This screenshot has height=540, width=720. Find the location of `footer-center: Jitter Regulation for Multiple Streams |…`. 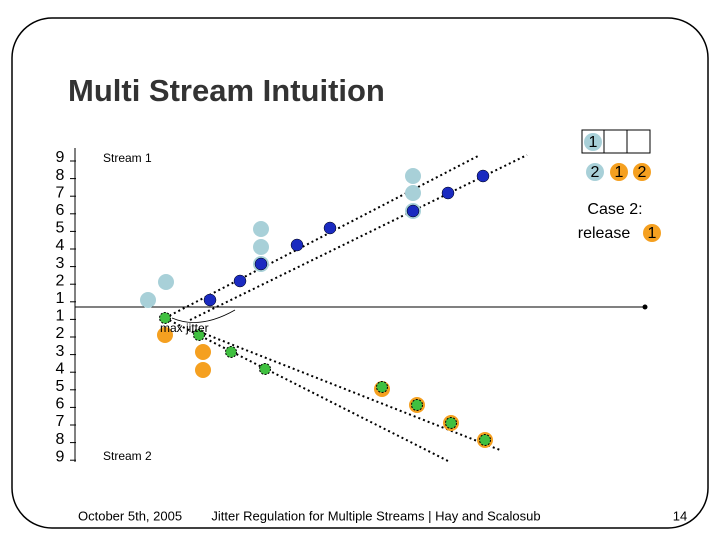

footer-center: Jitter Regulation for Multiple Streams |… is located at coordinates (375, 515).